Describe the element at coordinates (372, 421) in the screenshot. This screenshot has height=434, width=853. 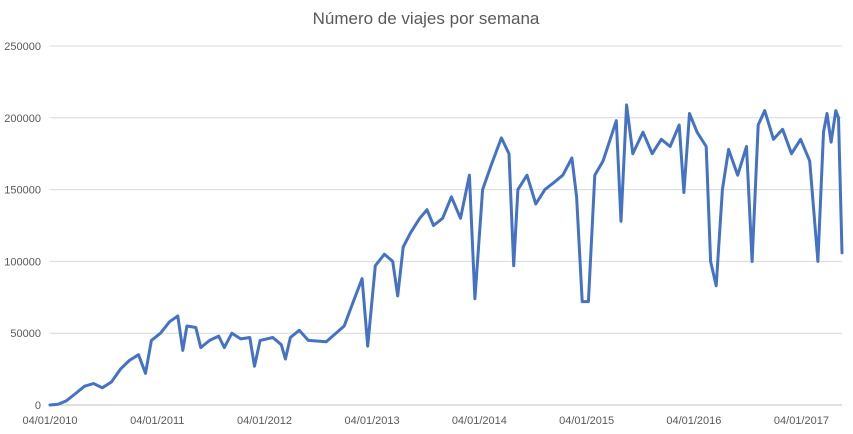
I see `x-tick-label: 04/01/2013` at that location.